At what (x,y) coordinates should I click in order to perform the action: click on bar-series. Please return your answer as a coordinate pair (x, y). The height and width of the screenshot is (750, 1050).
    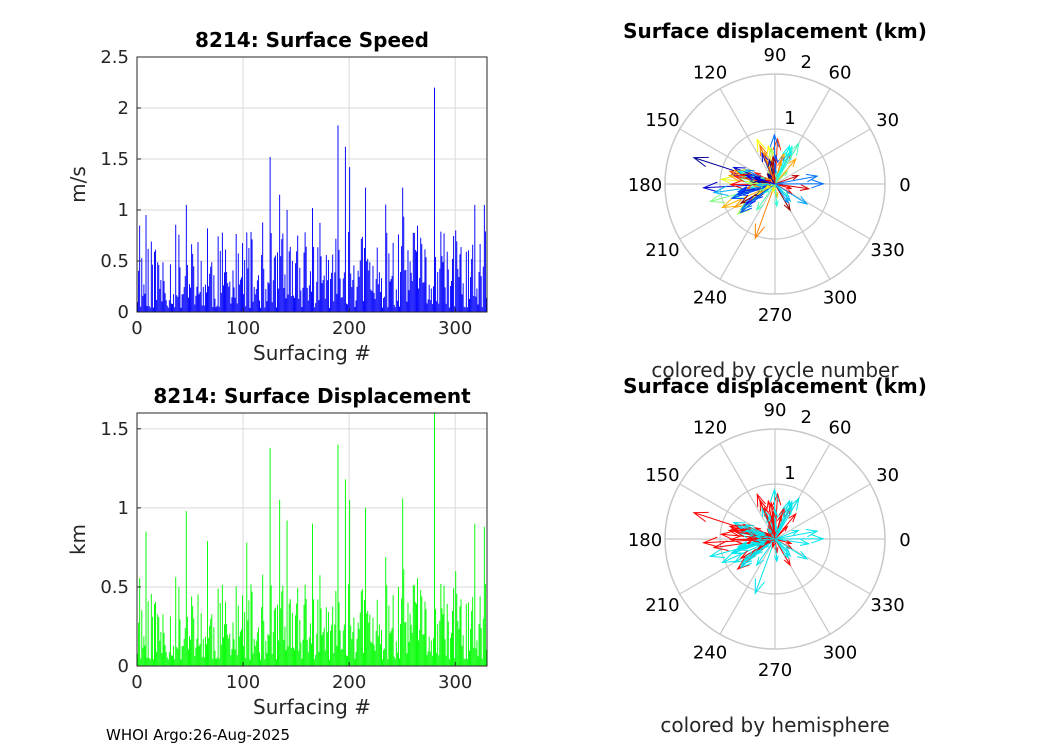
    Looking at the image, I should click on (312, 199).